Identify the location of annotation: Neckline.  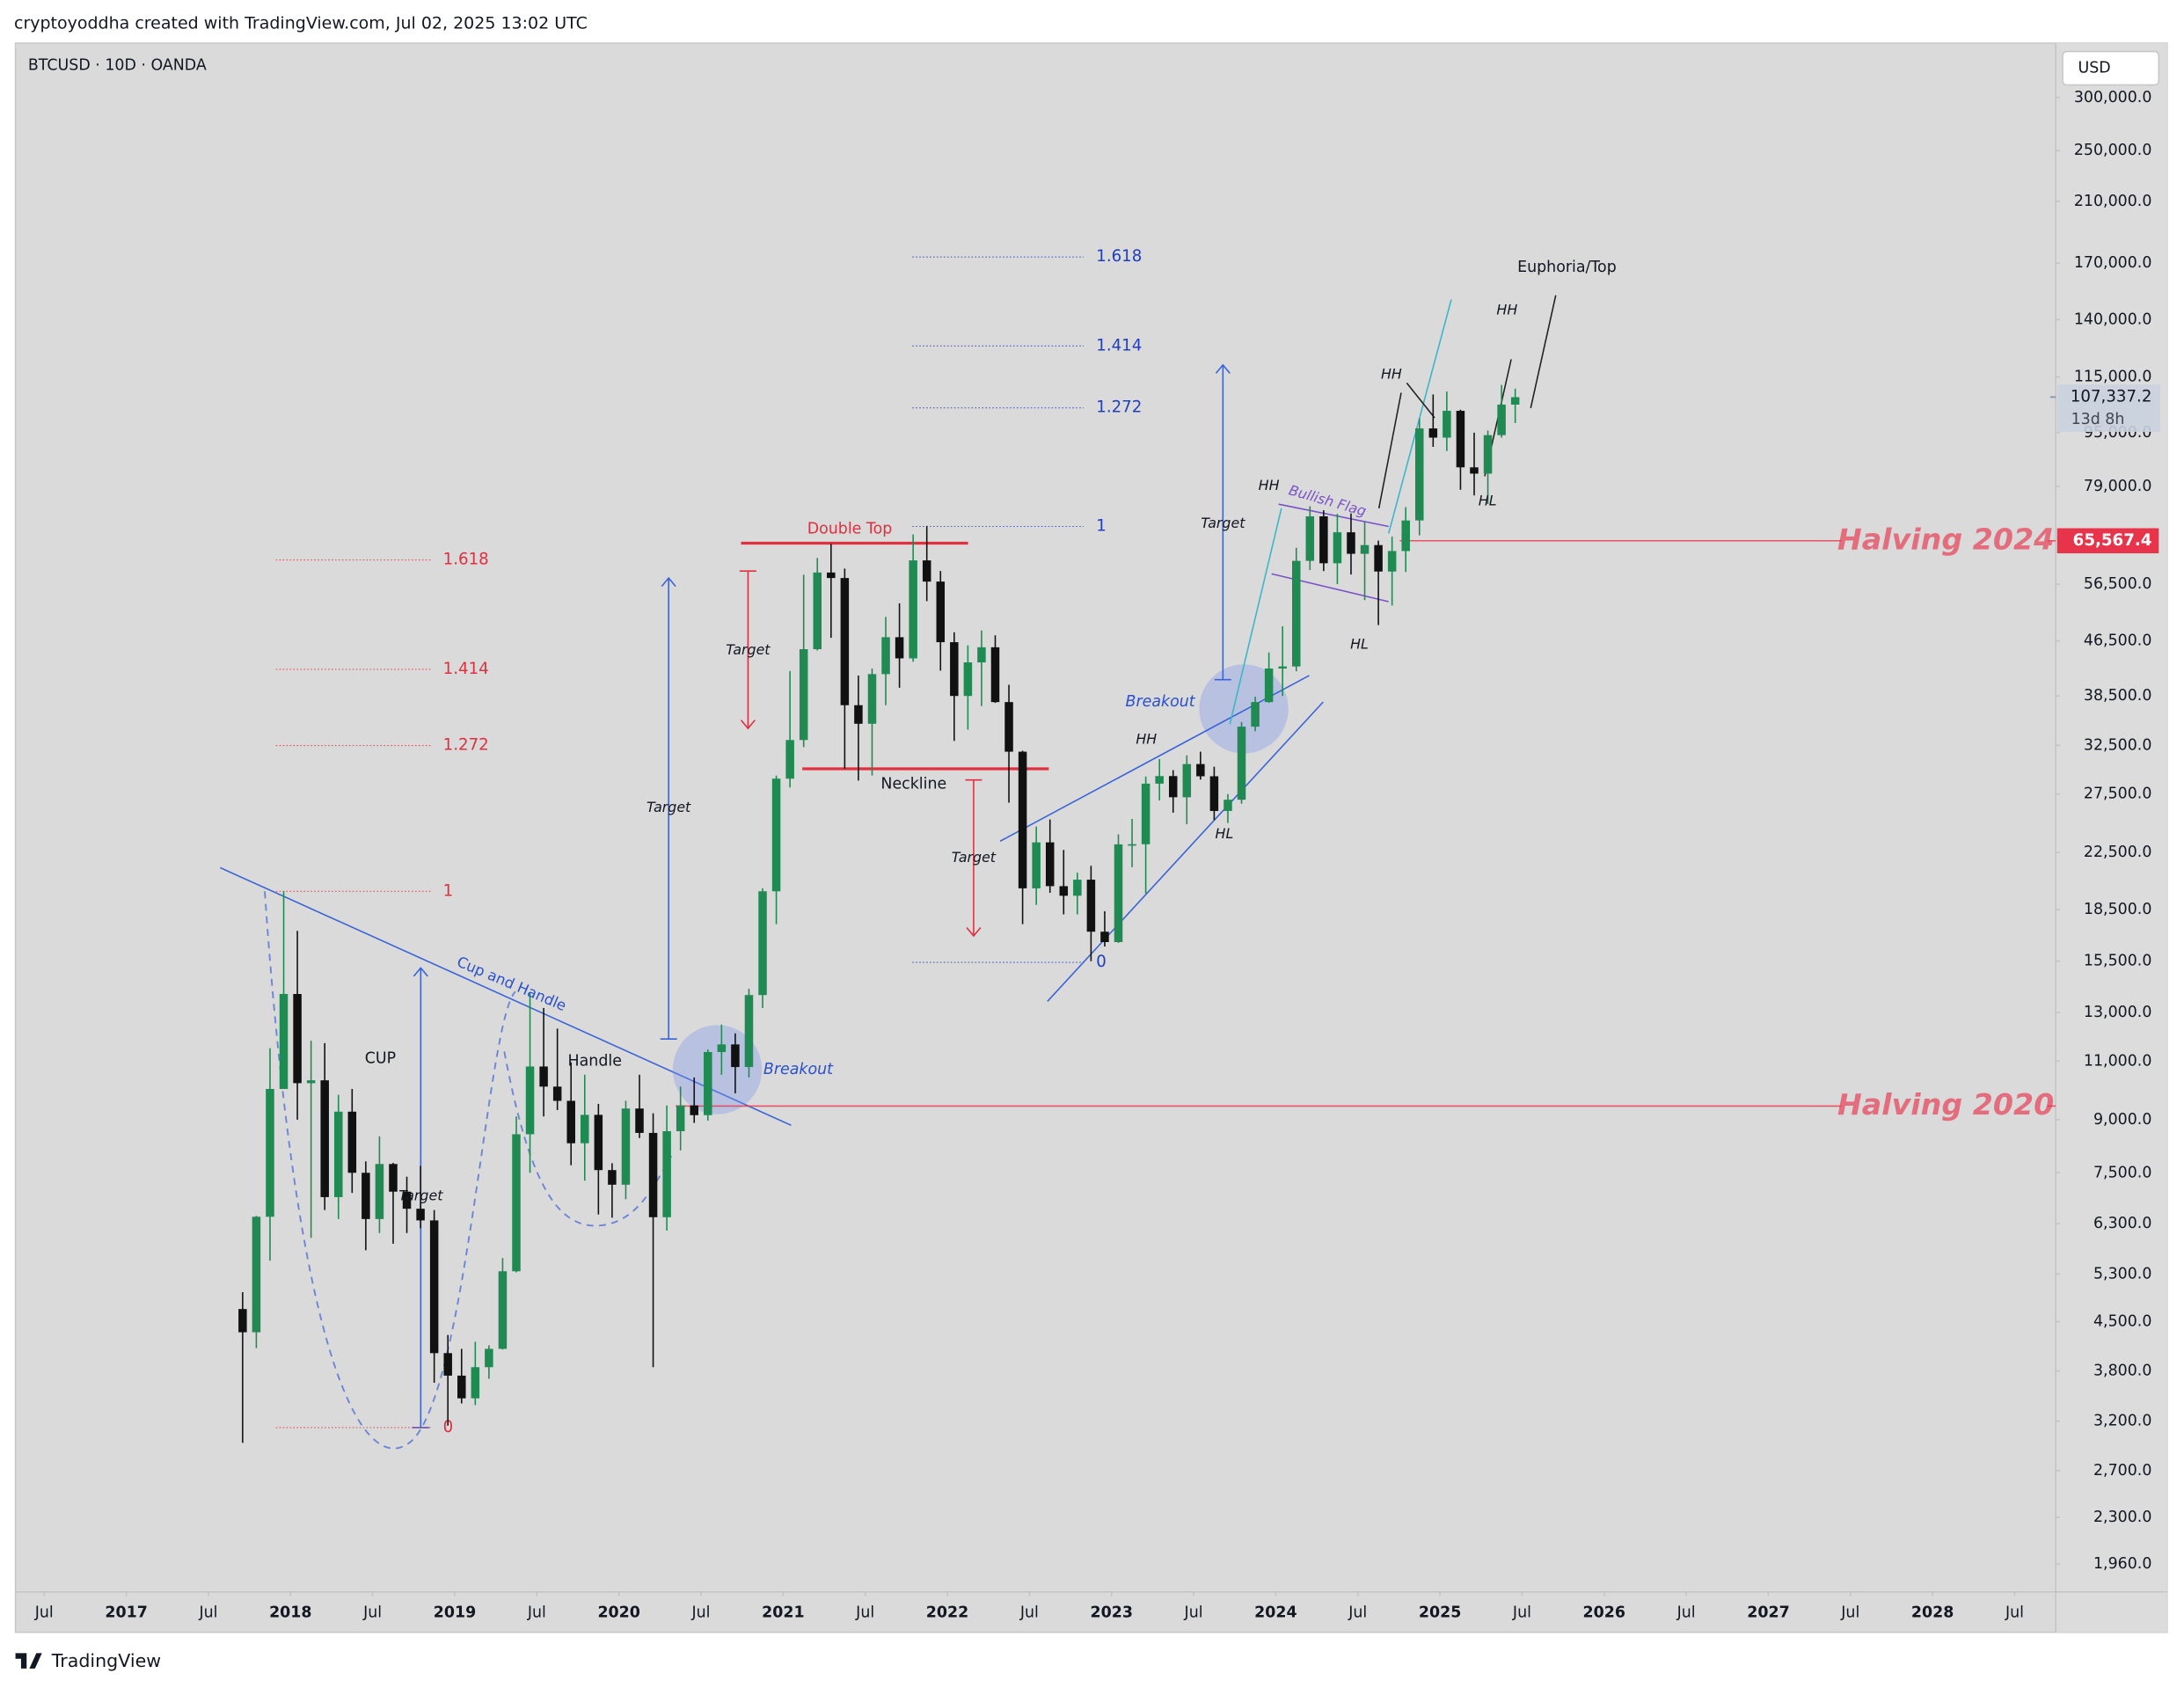
(913, 784).